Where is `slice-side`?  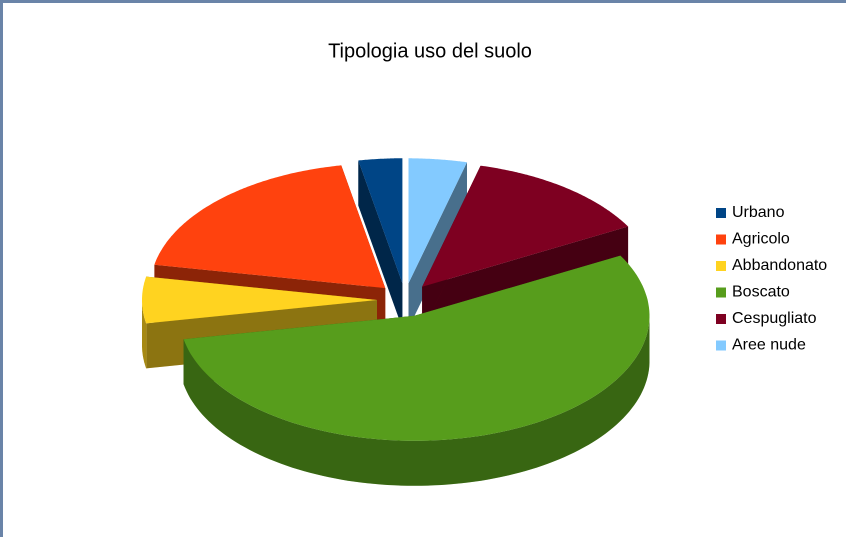 slice-side is located at coordinates (144, 333).